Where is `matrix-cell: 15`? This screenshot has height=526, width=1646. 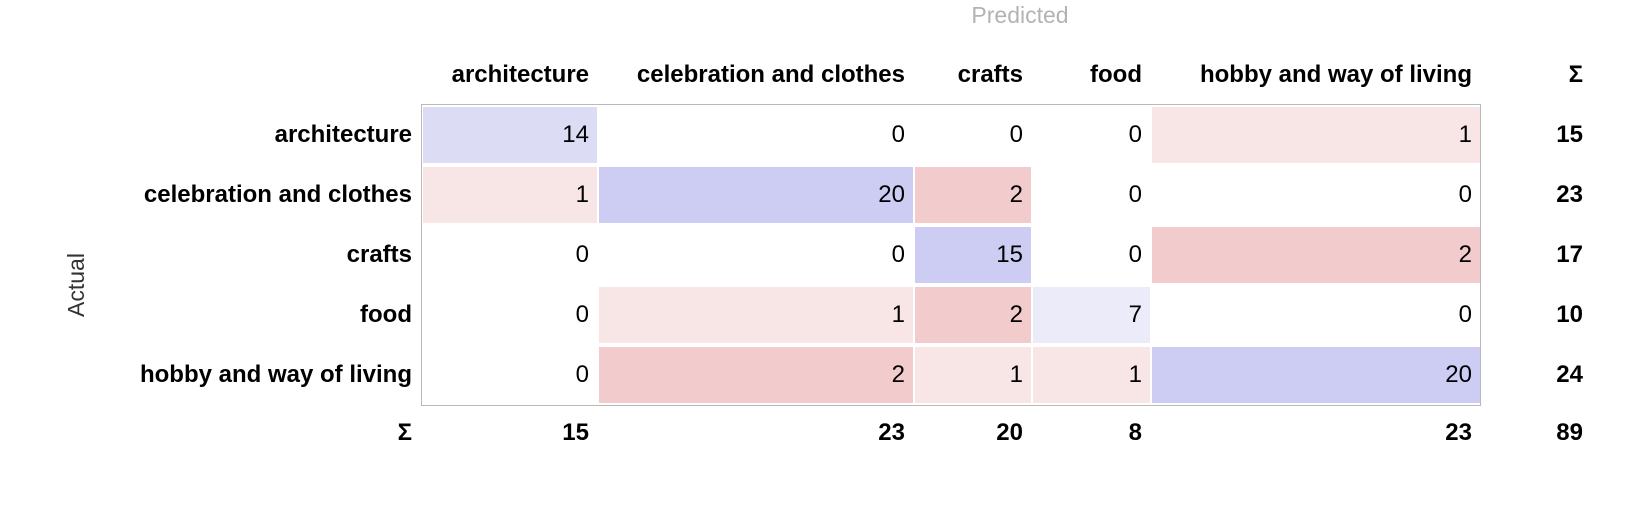 matrix-cell: 15 is located at coordinates (973, 255).